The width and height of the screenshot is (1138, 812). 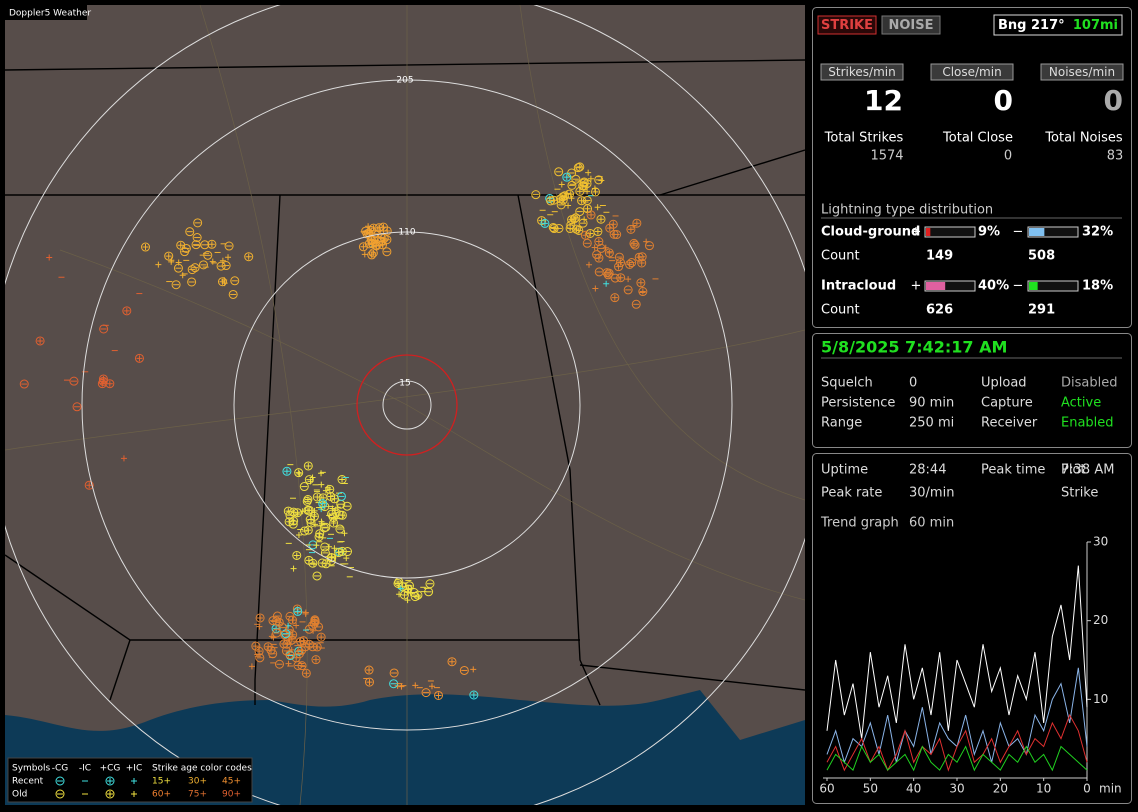 What do you see at coordinates (847, 25) in the screenshot?
I see `strike-button` at bounding box center [847, 25].